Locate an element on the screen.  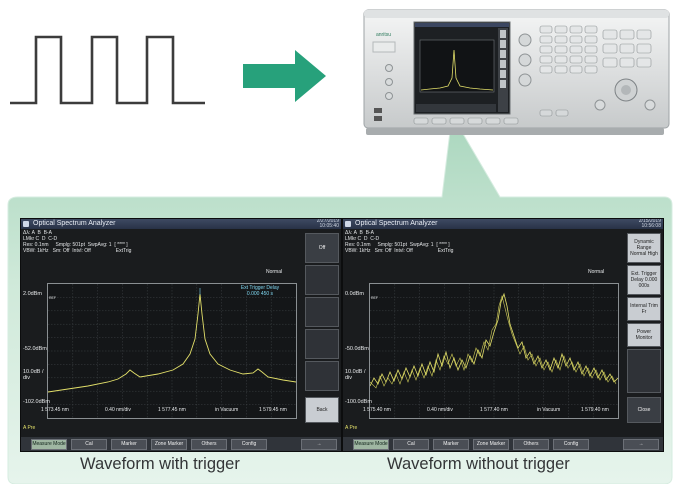
power-monitor-button: Power Monitor is located at coordinates (644, 335).